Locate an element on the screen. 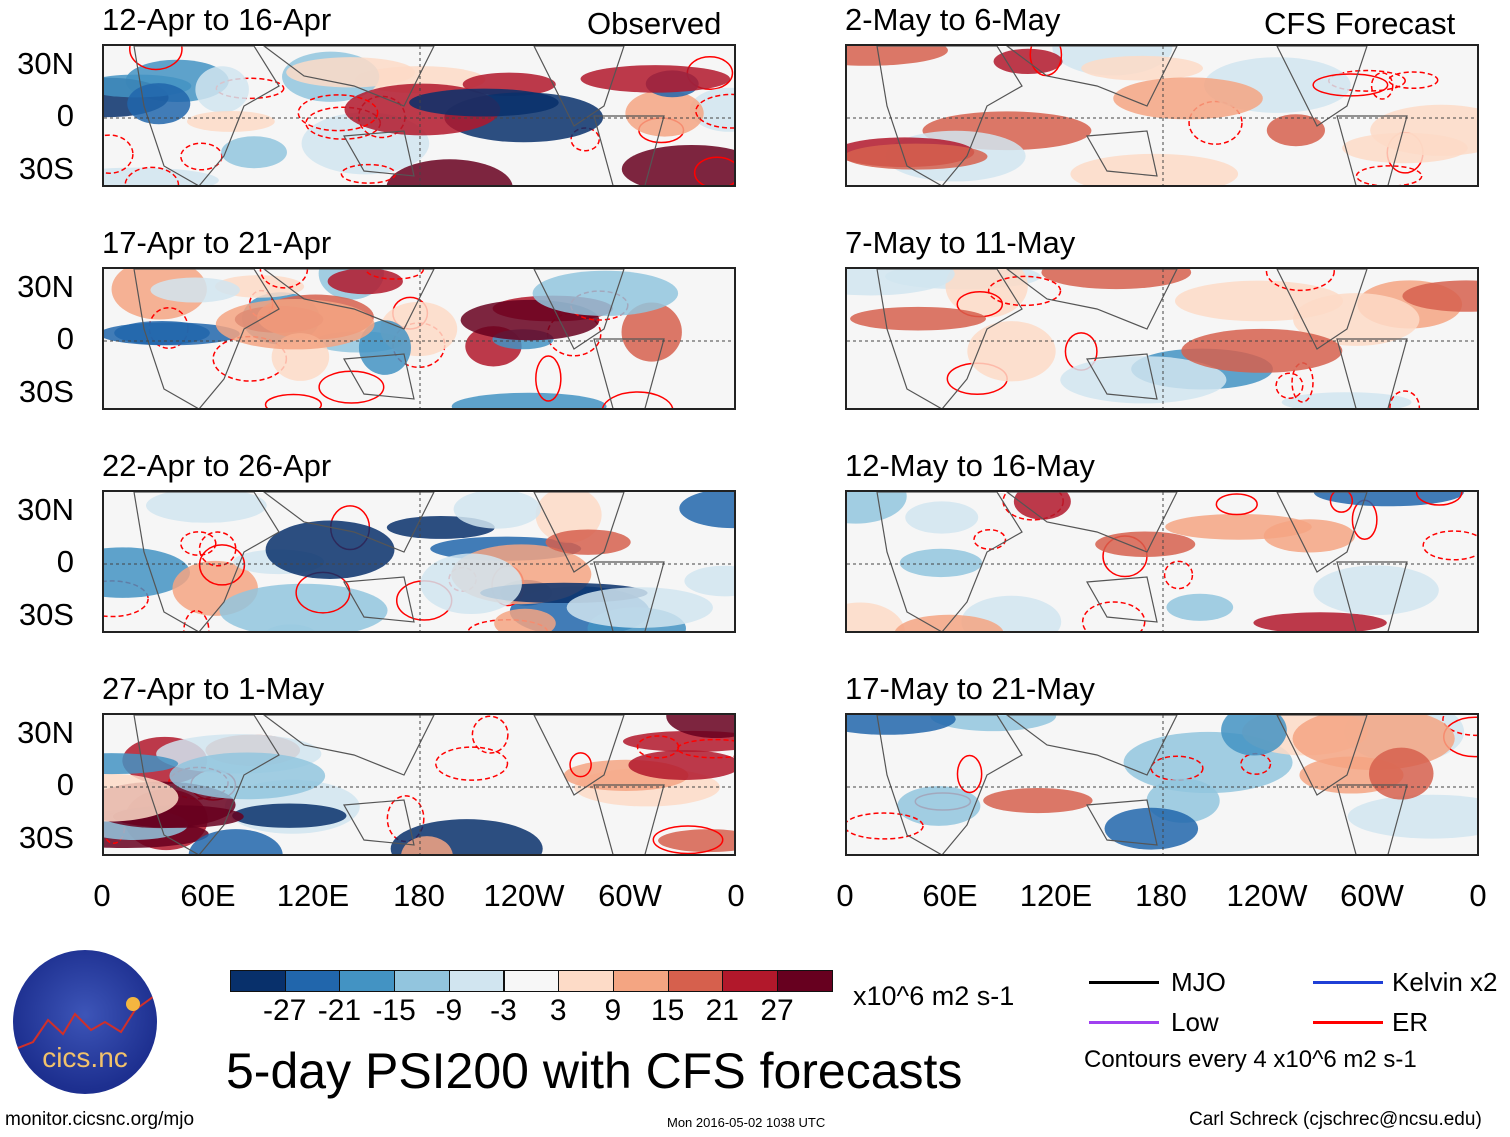  lat-label: 30S is located at coordinates (46, 391).